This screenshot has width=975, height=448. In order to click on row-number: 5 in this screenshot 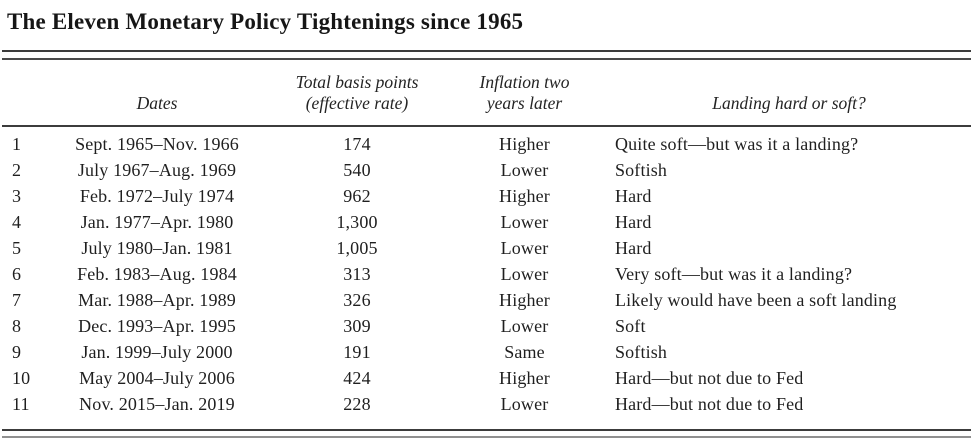, I will do `click(17, 248)`.